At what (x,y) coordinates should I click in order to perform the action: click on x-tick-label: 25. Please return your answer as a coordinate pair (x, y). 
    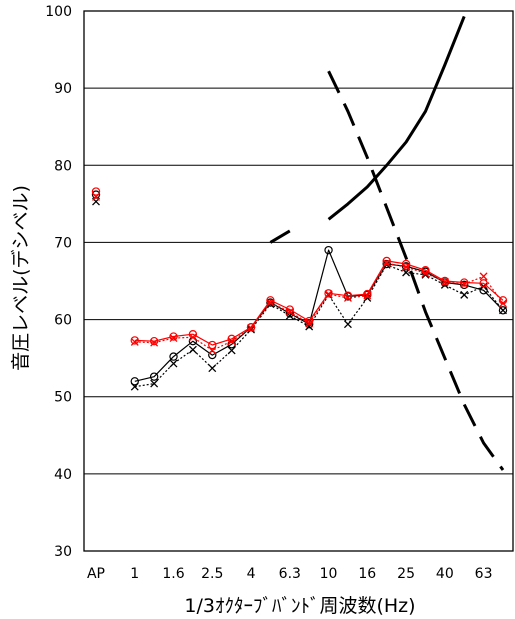
    Looking at the image, I should click on (406, 574).